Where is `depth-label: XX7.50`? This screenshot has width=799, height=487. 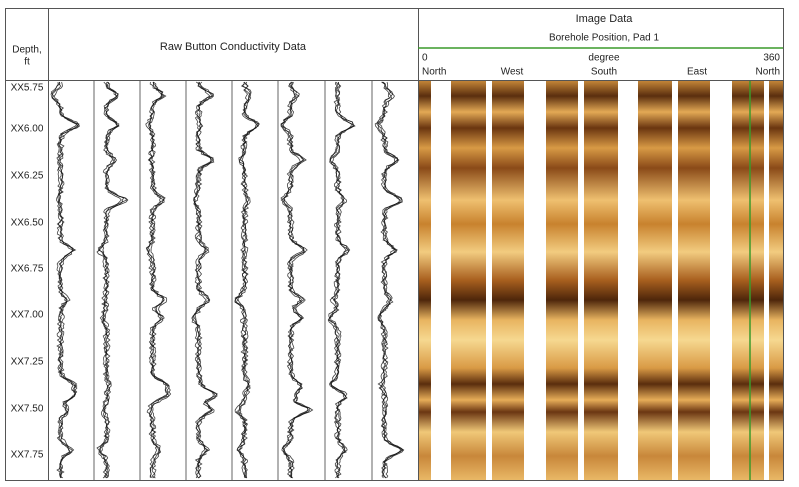 depth-label: XX7.50 is located at coordinates (27, 409).